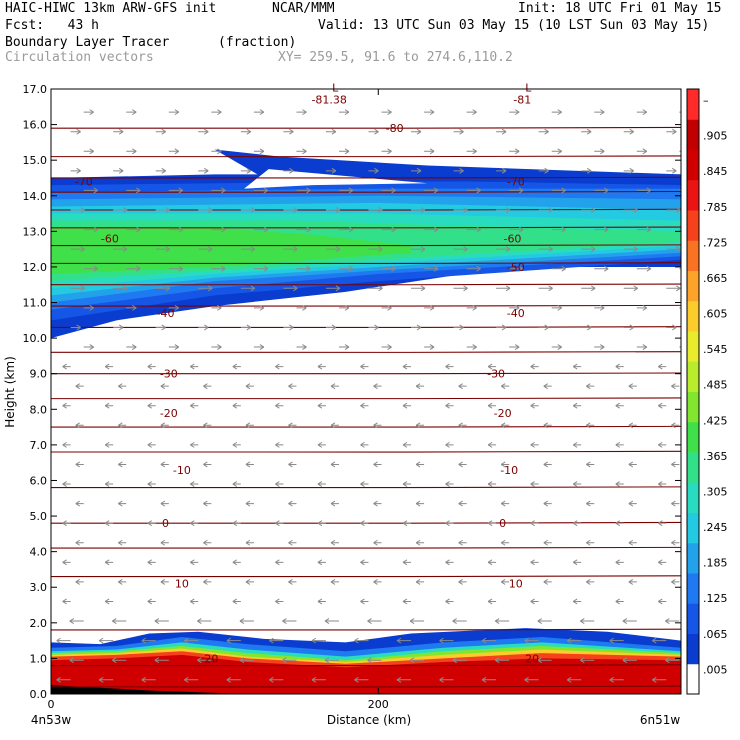  I want to click on terrain, so click(149, 689).